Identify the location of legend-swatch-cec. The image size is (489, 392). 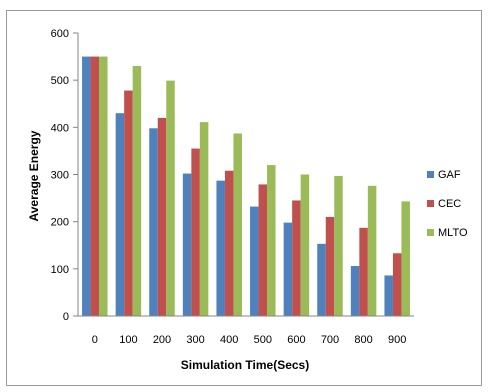
(430, 203).